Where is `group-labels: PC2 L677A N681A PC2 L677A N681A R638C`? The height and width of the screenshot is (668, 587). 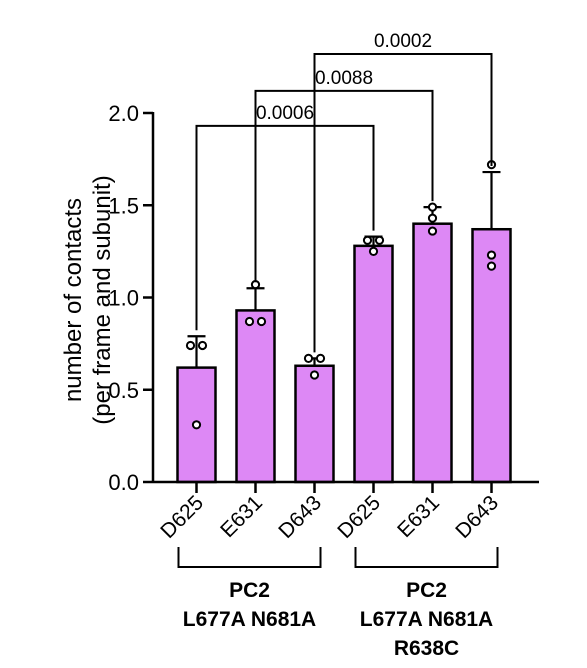
group-labels: PC2 L677A N681A PC2 L677A N681A R638C is located at coordinates (338, 603).